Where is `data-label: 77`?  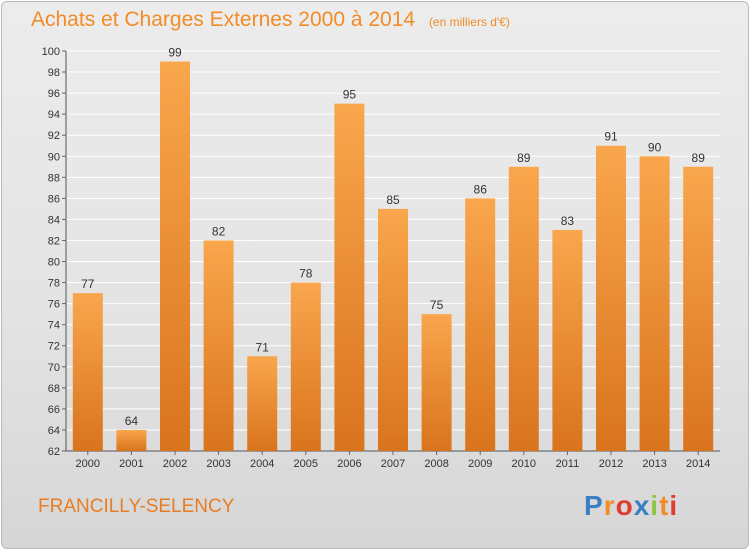
data-label: 77 is located at coordinates (88, 284).